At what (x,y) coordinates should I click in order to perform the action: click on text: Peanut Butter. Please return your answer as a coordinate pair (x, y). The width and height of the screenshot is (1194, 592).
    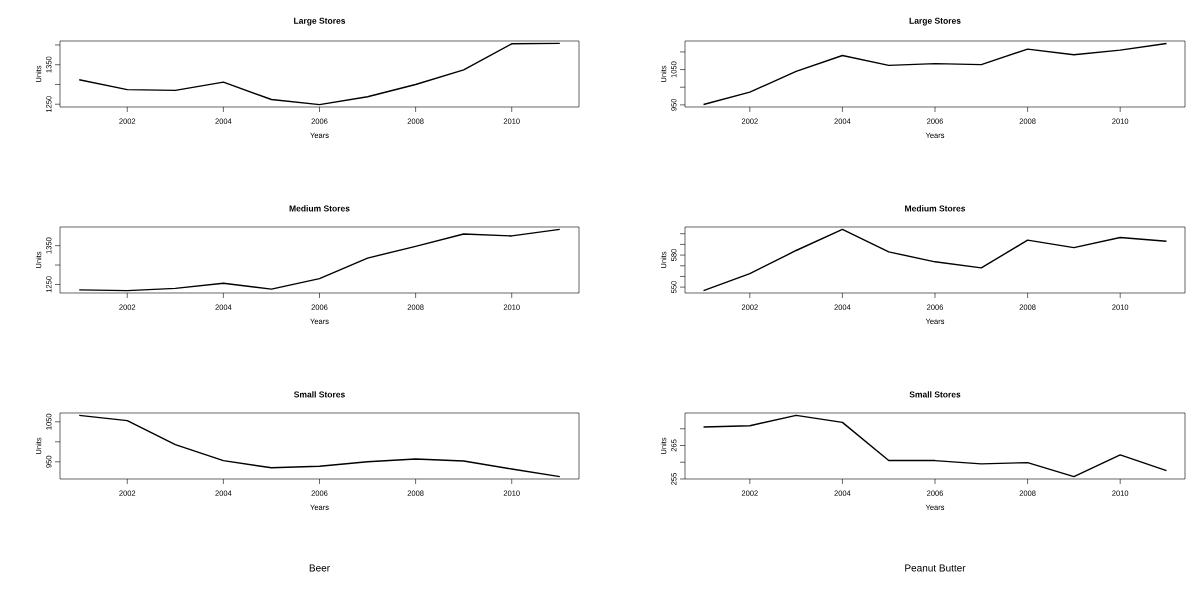
    Looking at the image, I should click on (935, 568).